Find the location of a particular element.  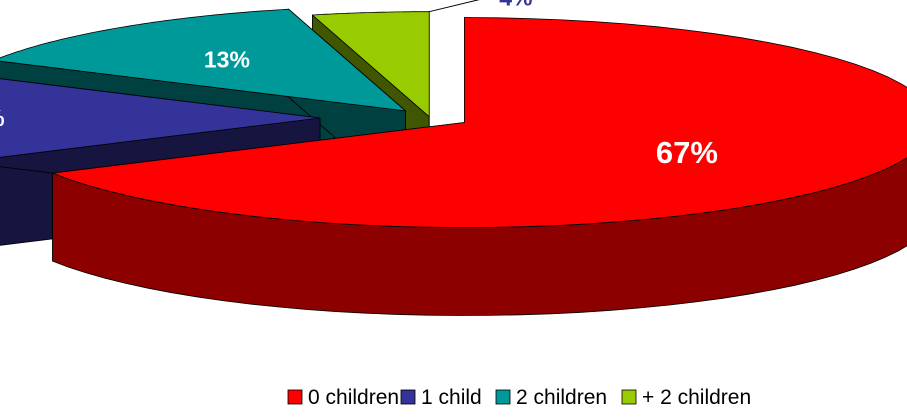

data-label-1-child: 16% is located at coordinates (2, 118).